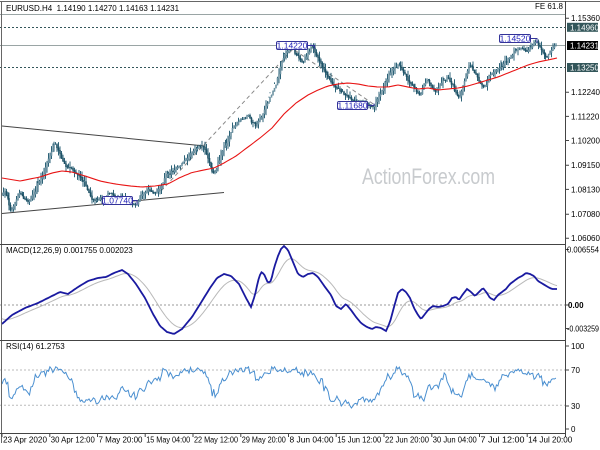 This screenshot has height=450, width=600. Describe the element at coordinates (359, 440) in the screenshot. I see `svg-text: 15 Jun 12:00` at that location.